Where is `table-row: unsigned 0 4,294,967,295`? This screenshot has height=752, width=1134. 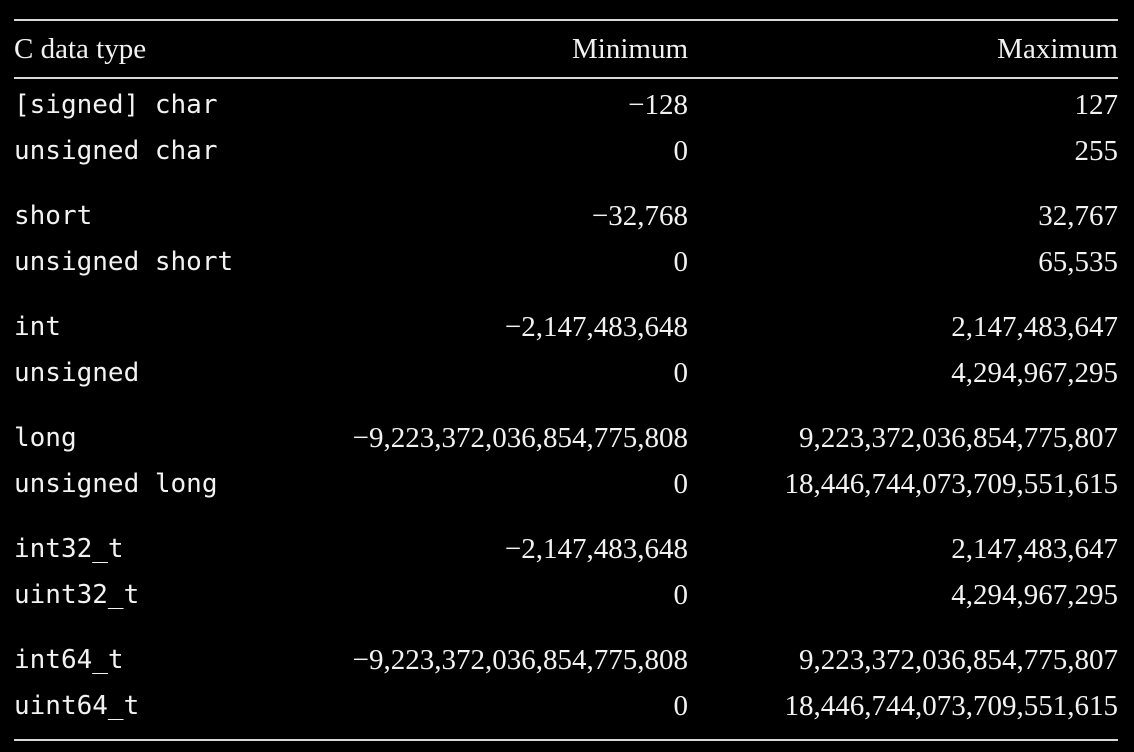 table-row: unsigned 0 4,294,967,295 is located at coordinates (566, 373).